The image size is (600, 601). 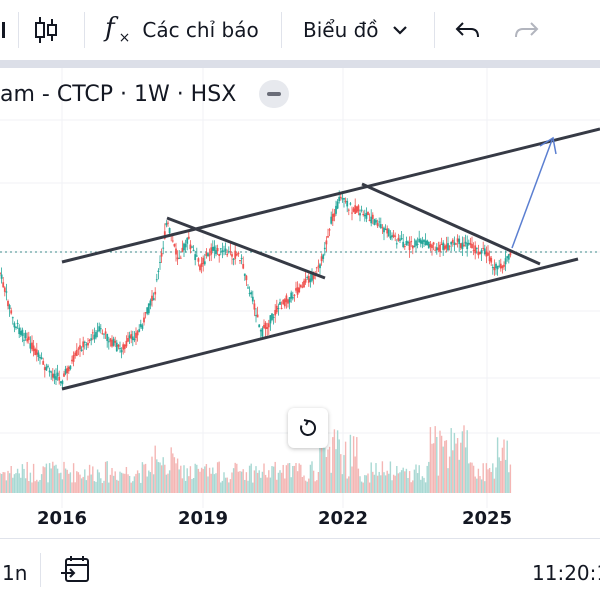 I want to click on range-button: 1n, so click(x=15, y=573).